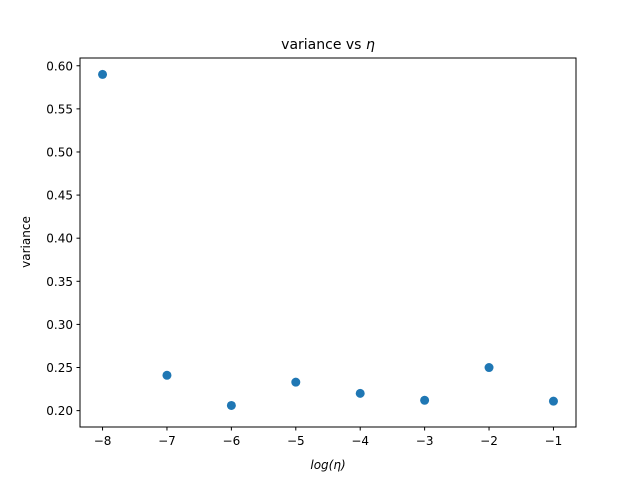 This screenshot has height=480, width=640. Describe the element at coordinates (323, 45) in the screenshot. I see `chart-title-text: variance vs` at that location.